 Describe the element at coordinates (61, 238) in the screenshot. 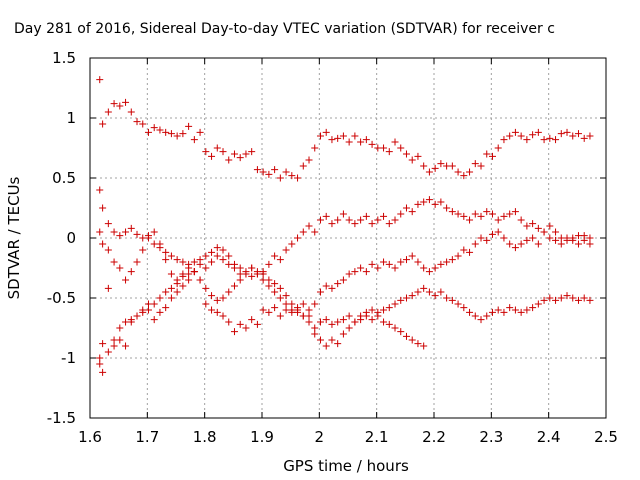

I see `y-tick-labels: 1.5 1 0.5 0 -0.5 -1 -1.5` at that location.